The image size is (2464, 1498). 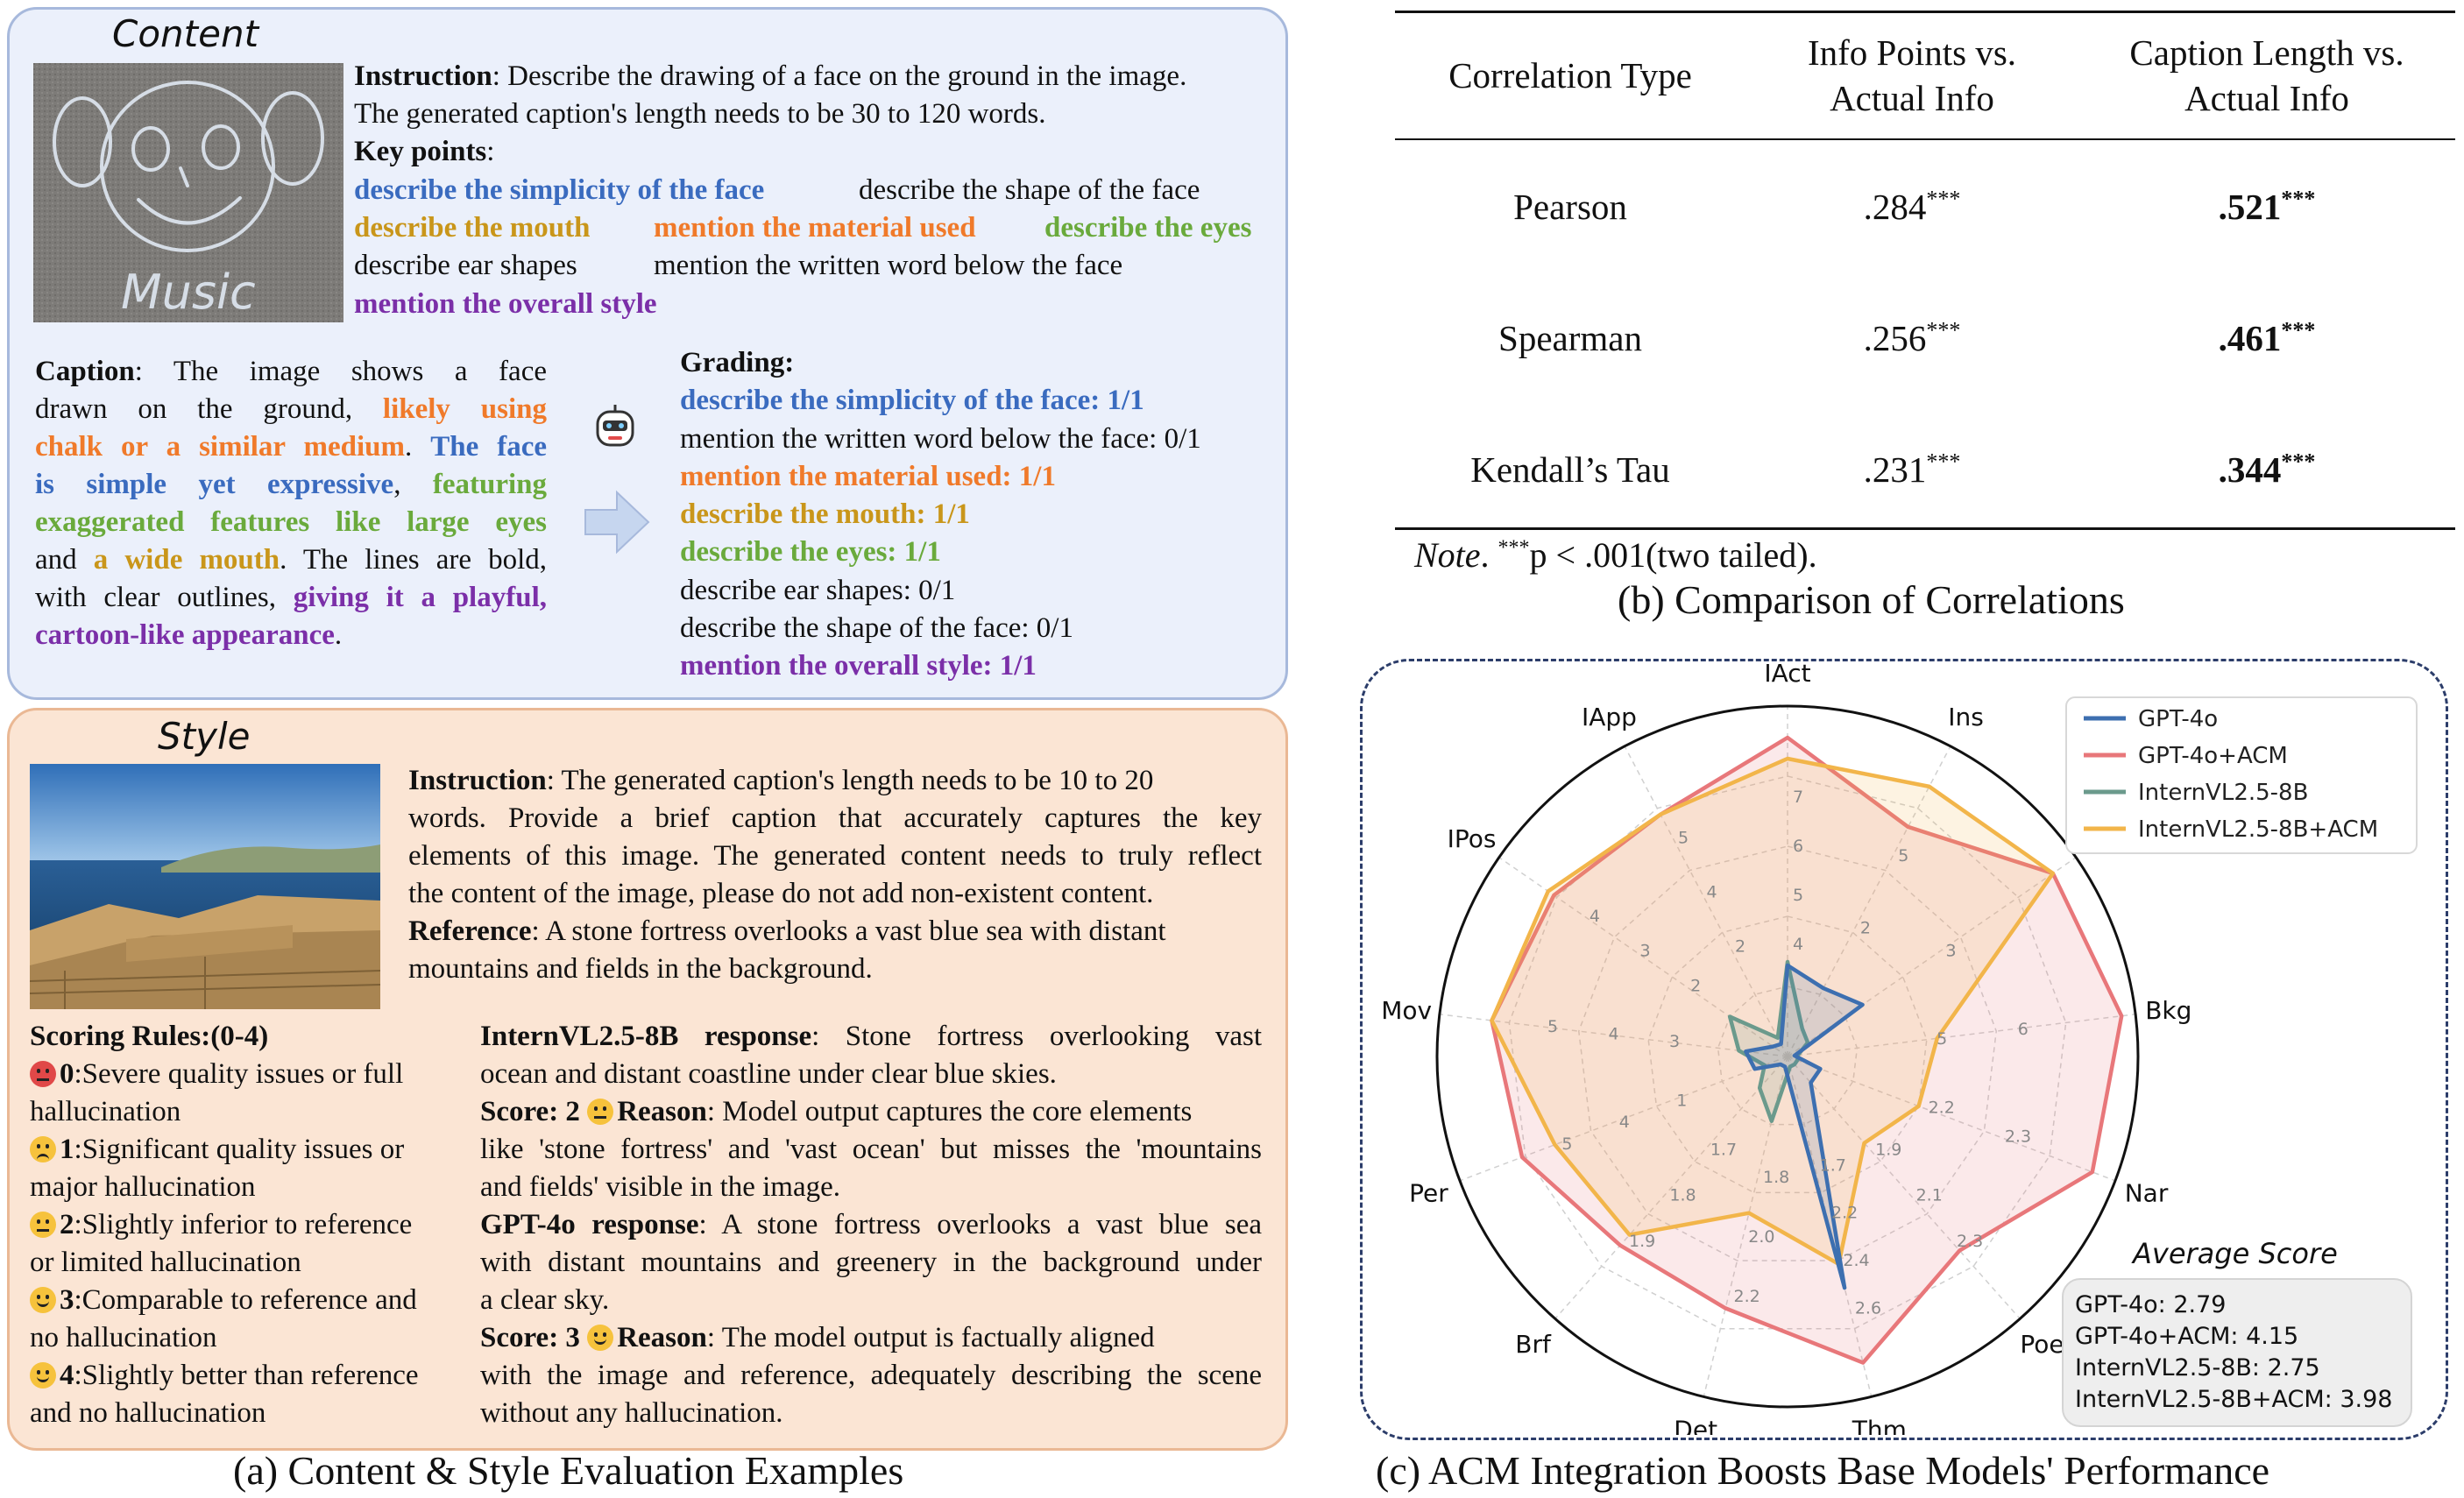 What do you see at coordinates (530, 1337) in the screenshot?
I see `score-label: Score: 3` at bounding box center [530, 1337].